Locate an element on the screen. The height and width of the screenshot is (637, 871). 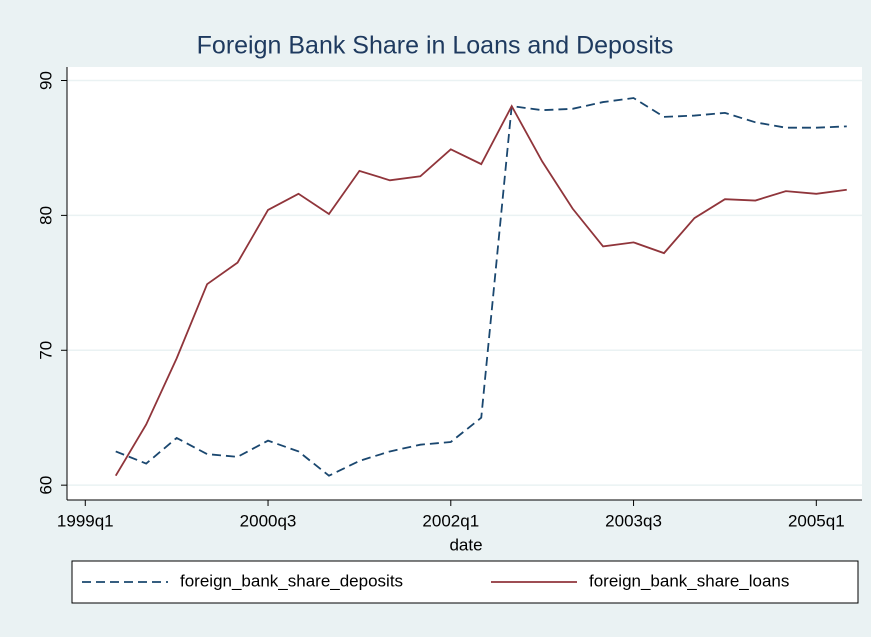
legend-label: foreign_bank_share_loans is located at coordinates (689, 580).